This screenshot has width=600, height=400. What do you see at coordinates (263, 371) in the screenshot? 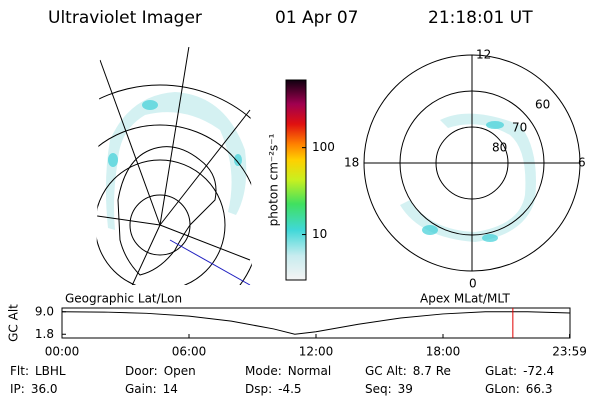
I see `status-label: Mode:` at bounding box center [263, 371].